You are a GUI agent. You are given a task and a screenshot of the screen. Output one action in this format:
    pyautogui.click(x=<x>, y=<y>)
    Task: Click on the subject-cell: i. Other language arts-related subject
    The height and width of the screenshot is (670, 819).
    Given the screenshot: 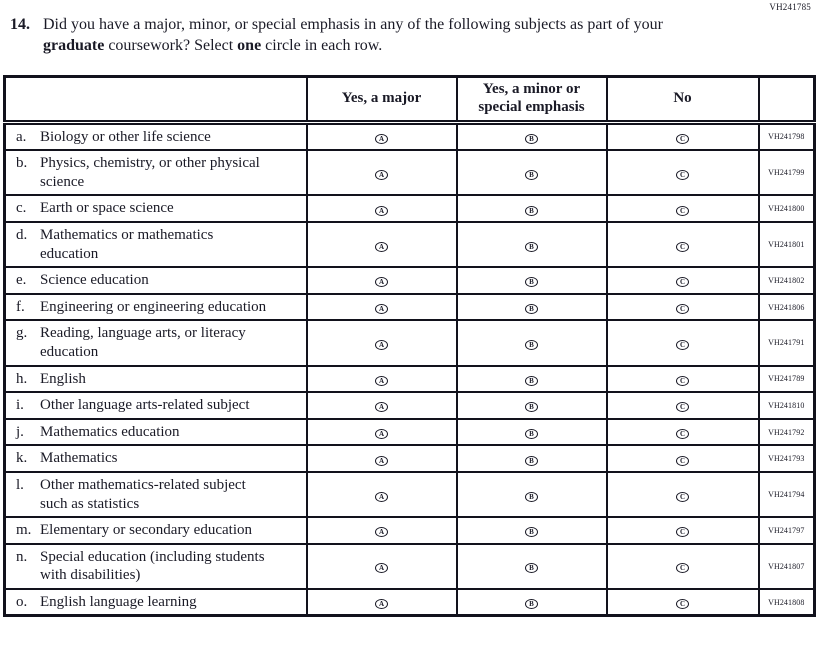 What is the action you would take?
    pyautogui.click(x=155, y=405)
    